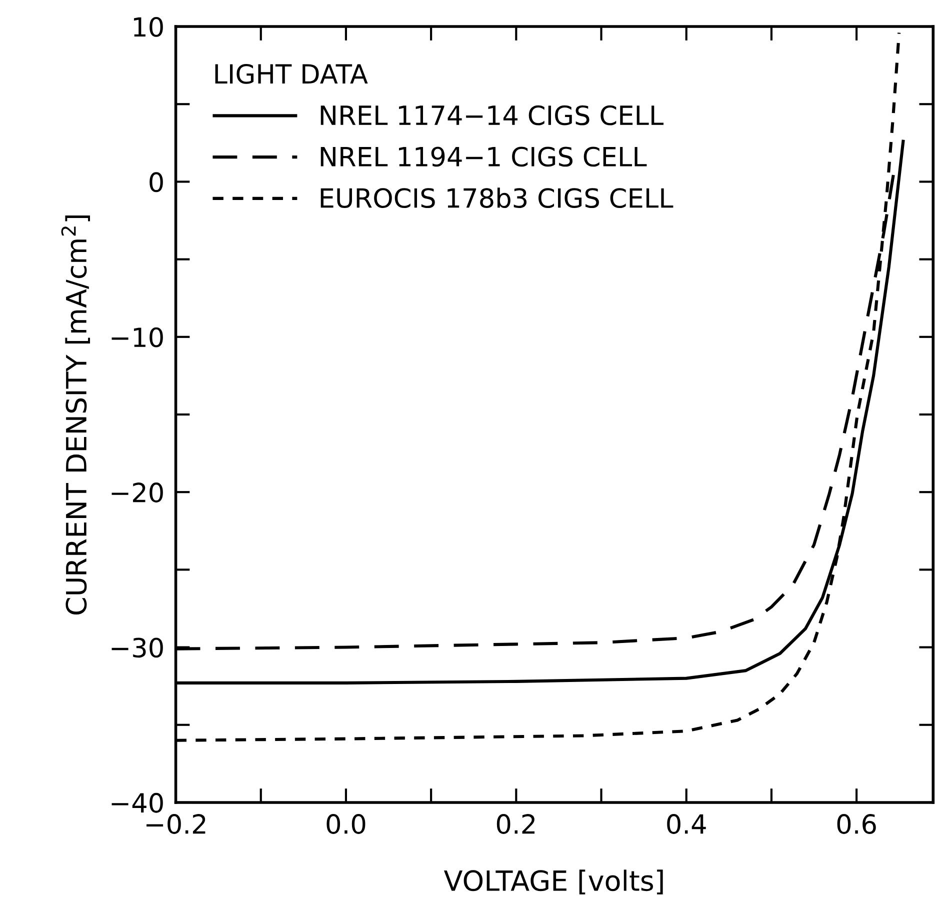 The height and width of the screenshot is (915, 935). I want to click on y-tick-label: −10, so click(137, 337).